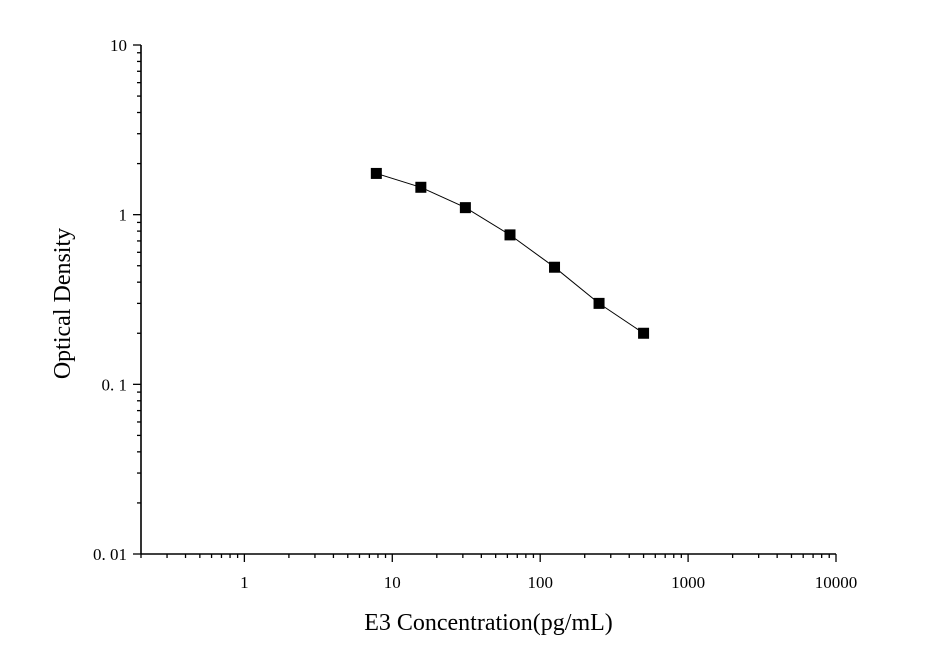 Image resolution: width=950 pixels, height=658 pixels. I want to click on y-axis-title: Optical Density, so click(63, 303).